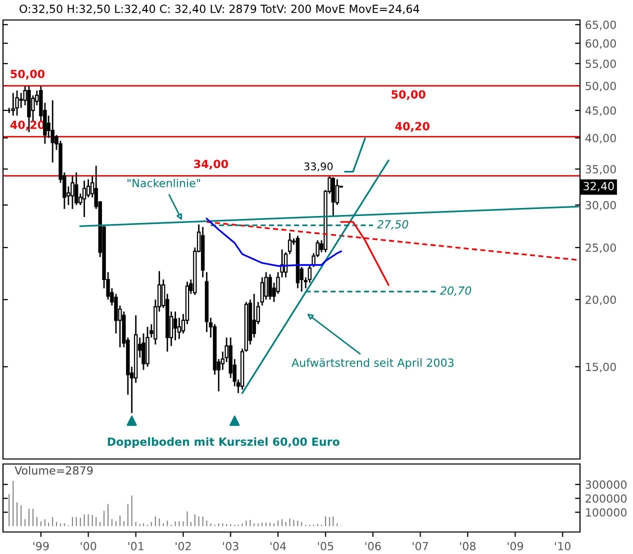  What do you see at coordinates (601, 44) in the screenshot?
I see `y-tick-label: 60,00` at bounding box center [601, 44].